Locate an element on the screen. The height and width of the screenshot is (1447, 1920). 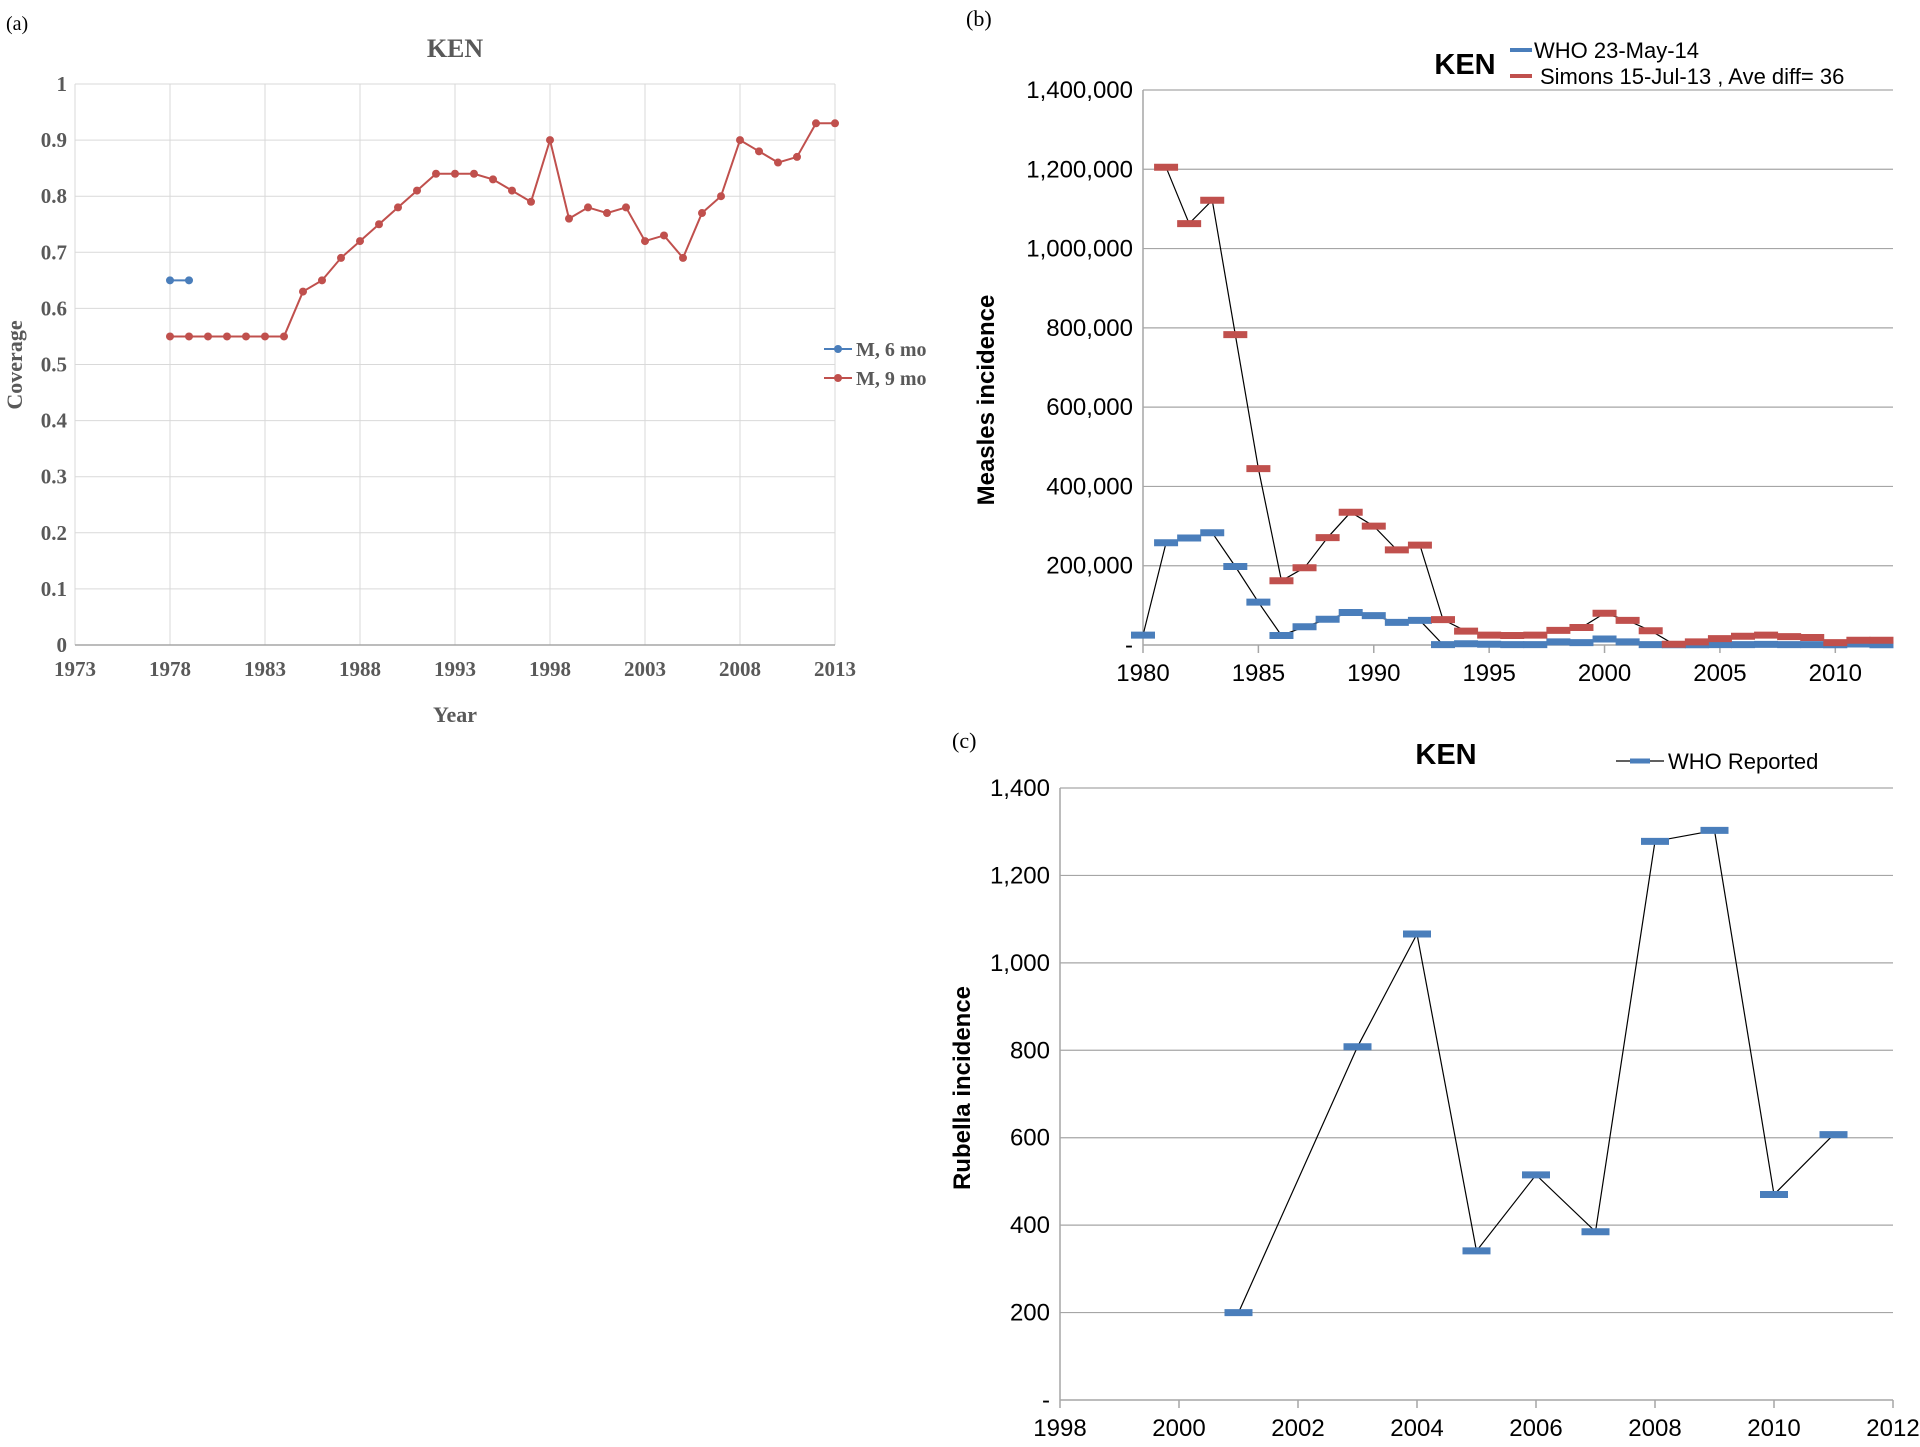
x-tick-label: 1988 is located at coordinates (360, 669).